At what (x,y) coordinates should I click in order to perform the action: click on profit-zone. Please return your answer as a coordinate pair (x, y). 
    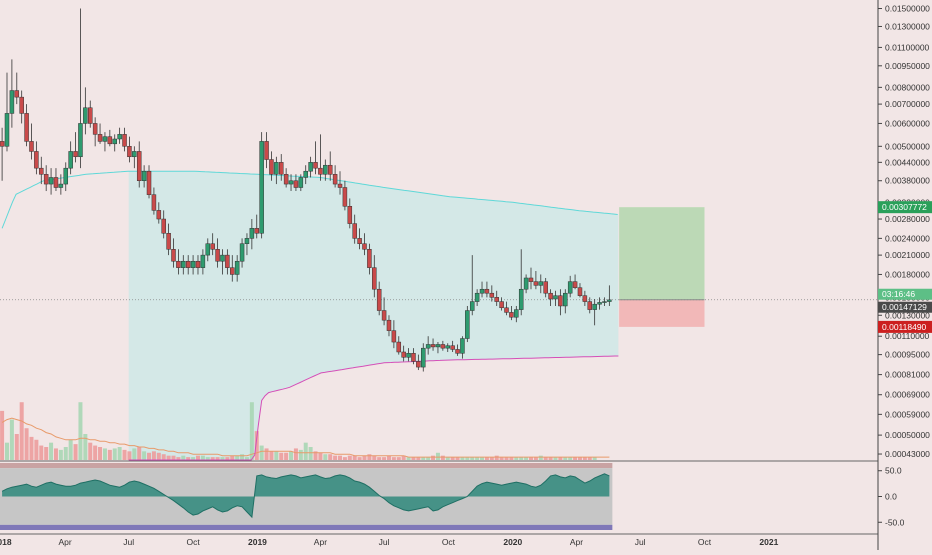
    Looking at the image, I should click on (662, 253).